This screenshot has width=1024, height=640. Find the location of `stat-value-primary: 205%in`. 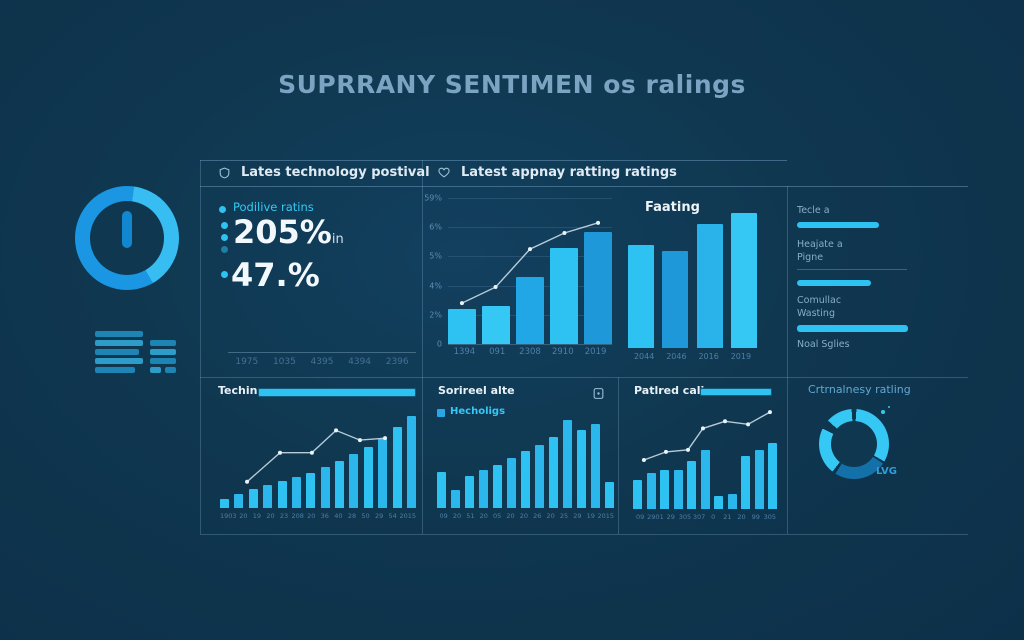

stat-value-primary: 205%in is located at coordinates (288, 232).